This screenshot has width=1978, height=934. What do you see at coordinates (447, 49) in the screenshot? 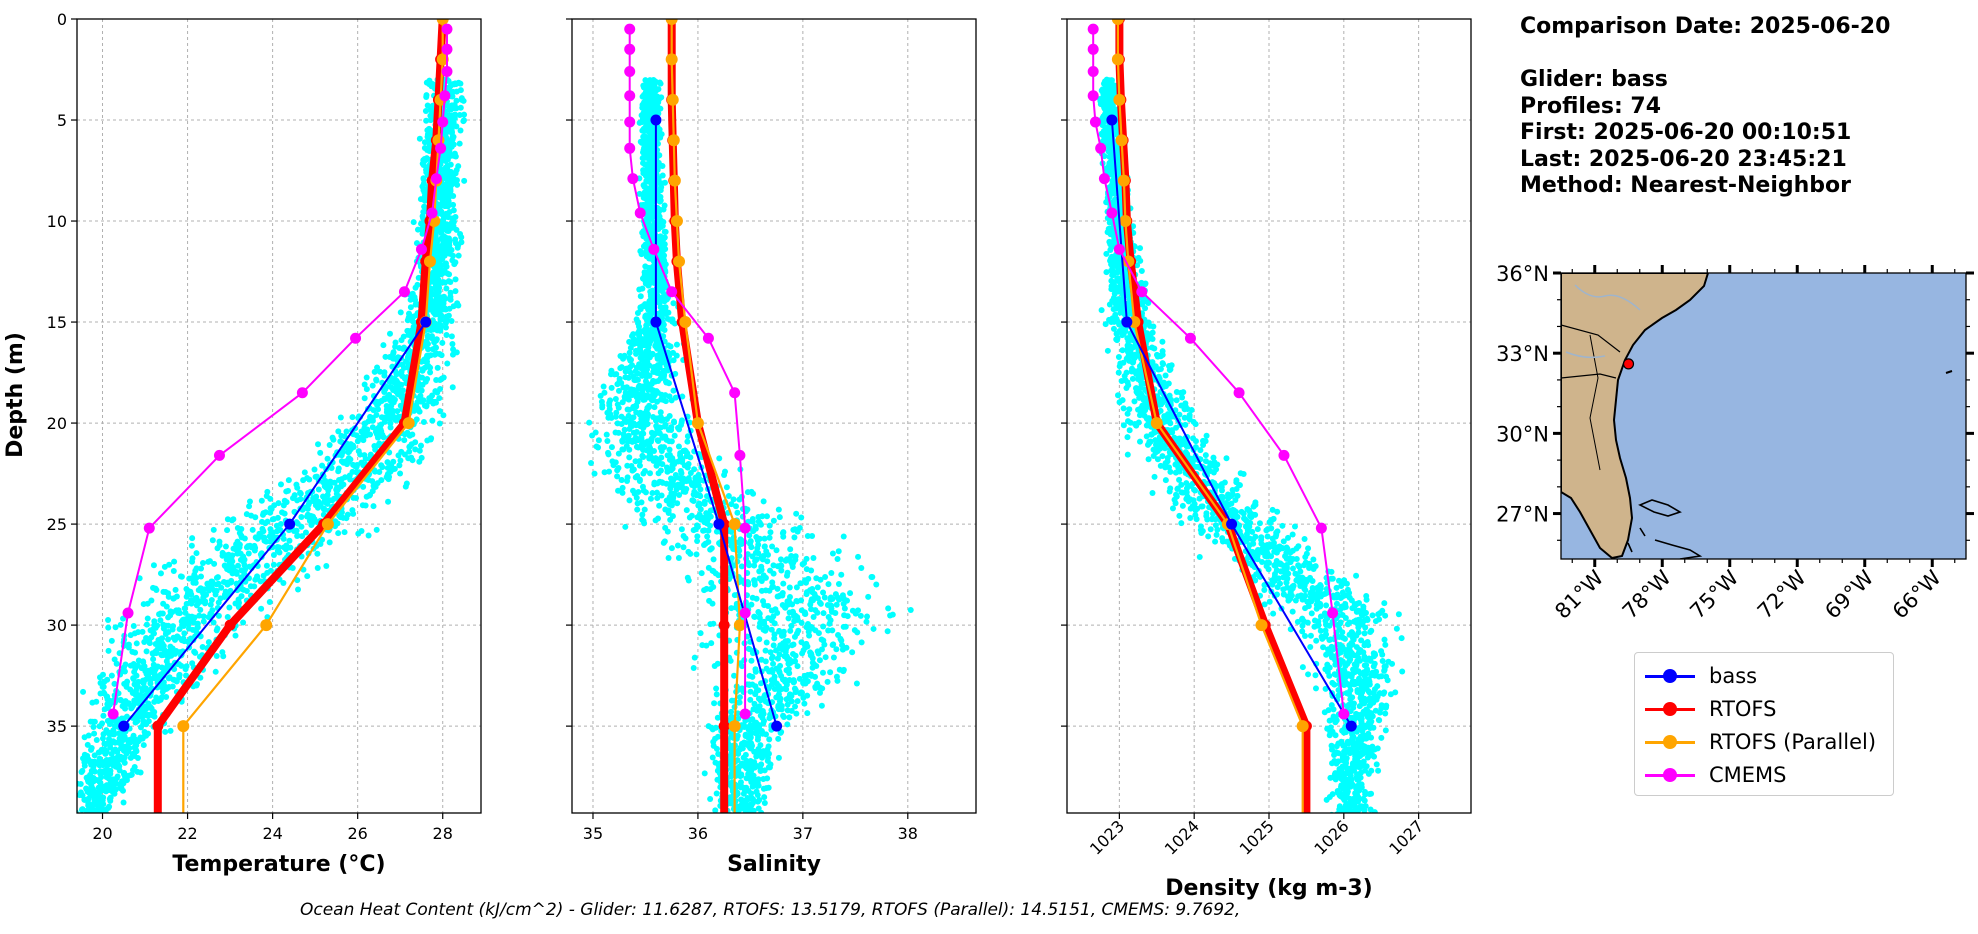
I see `data-point-cmems` at bounding box center [447, 49].